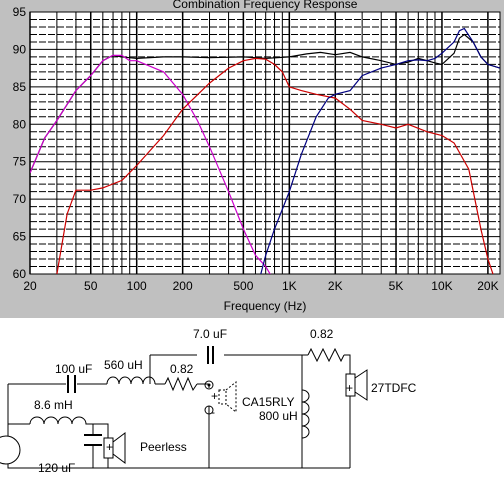 Image resolution: width=504 pixels, height=498 pixels. Describe the element at coordinates (73, 377) in the screenshot. I see `capacitor-100uF: 100 uF` at that location.